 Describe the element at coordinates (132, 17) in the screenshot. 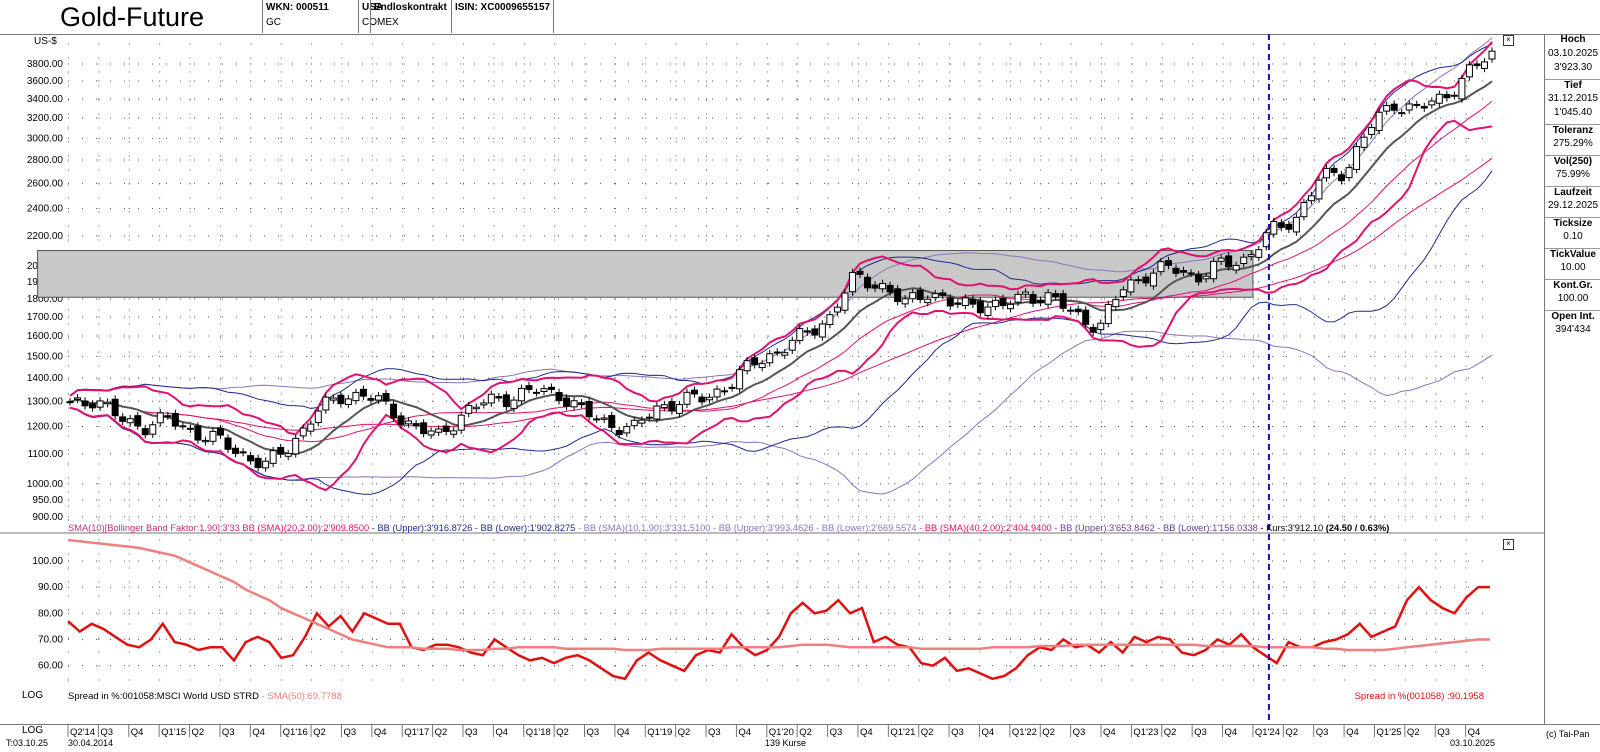

I see `instrument-title: Gold-Future` at that location.